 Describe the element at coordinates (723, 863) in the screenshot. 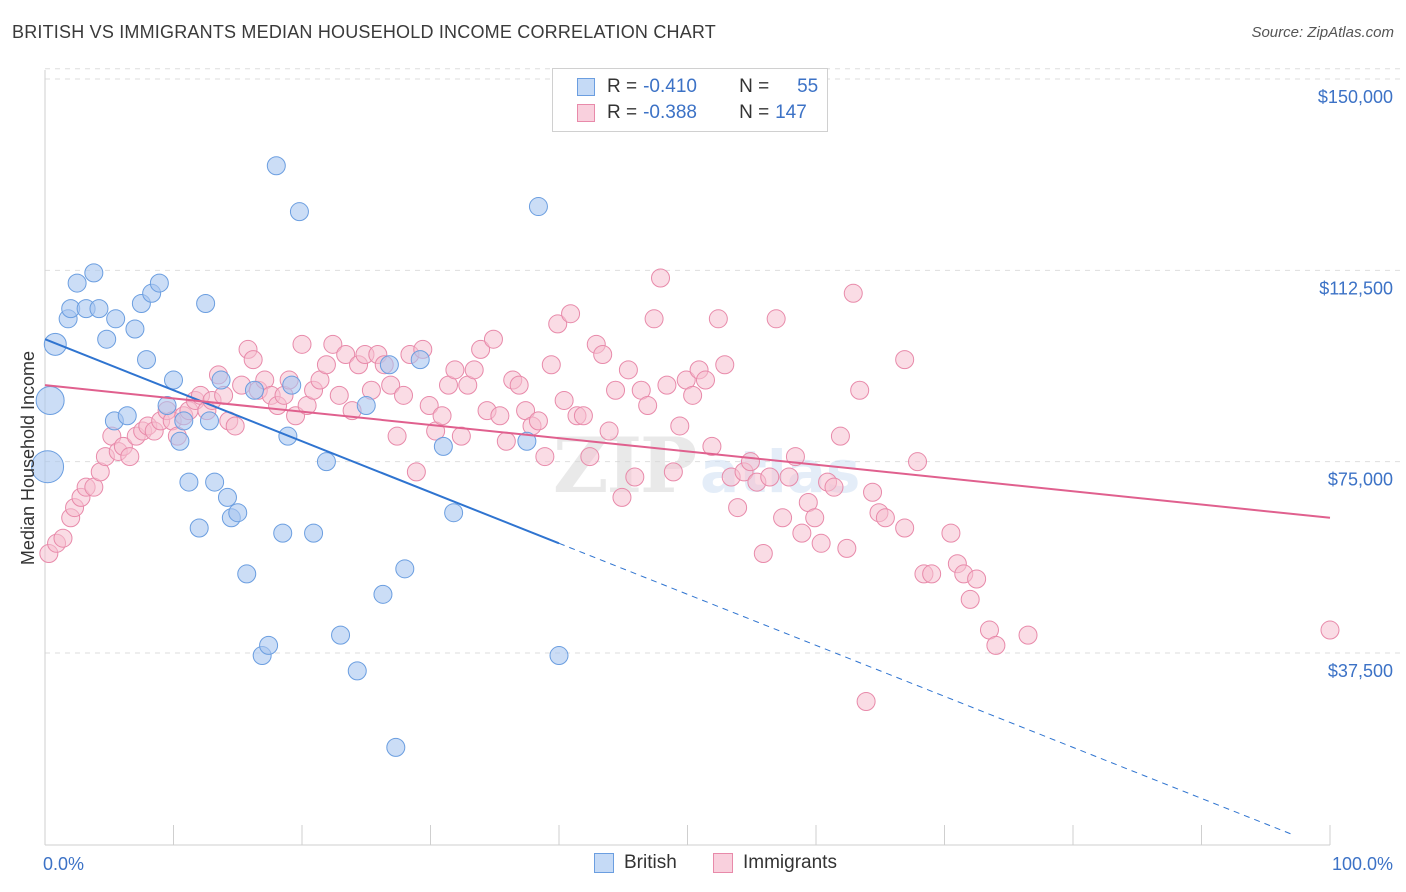

I see `immigrants-swatch` at that location.